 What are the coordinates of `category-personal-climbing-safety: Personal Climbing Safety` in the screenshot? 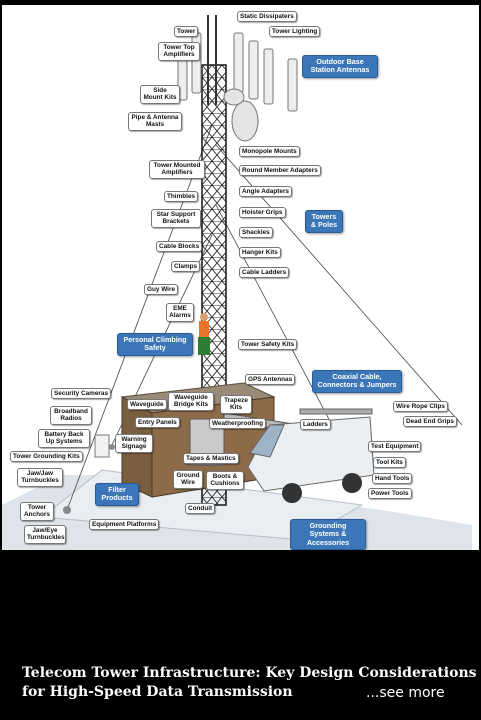 It's located at (155, 344).